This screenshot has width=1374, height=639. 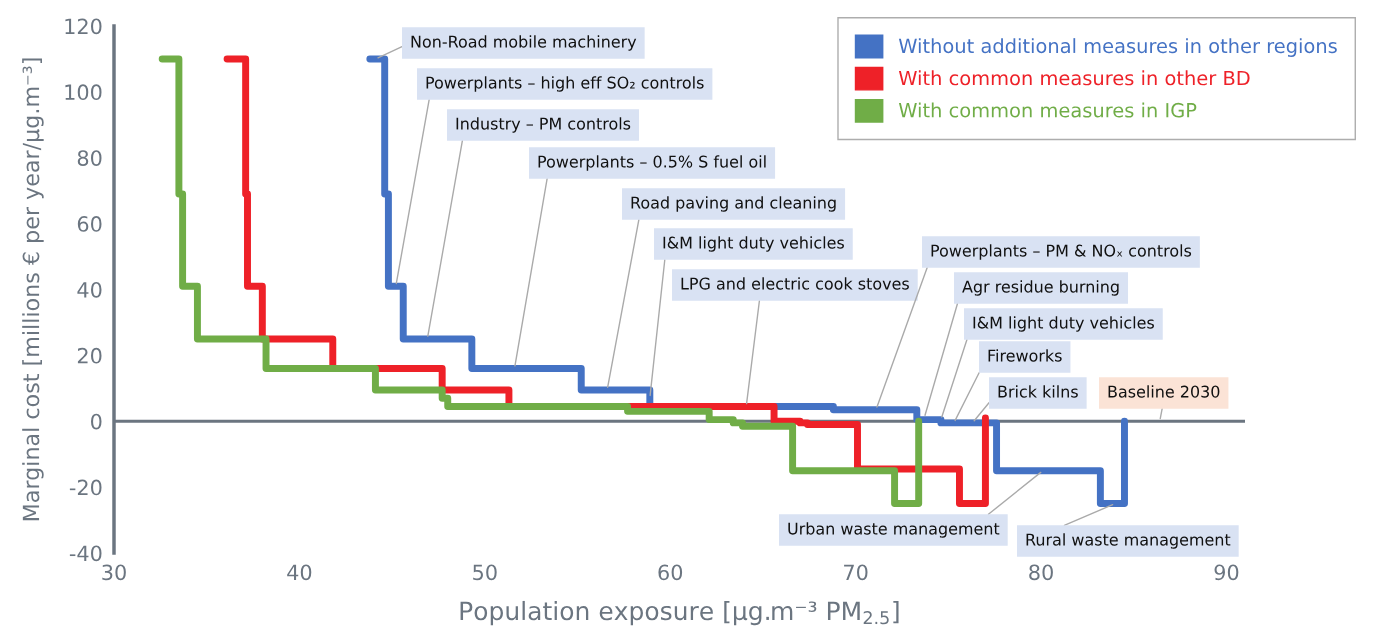 What do you see at coordinates (1074, 78) in the screenshot?
I see `legend-label: With common measures in other BD` at bounding box center [1074, 78].